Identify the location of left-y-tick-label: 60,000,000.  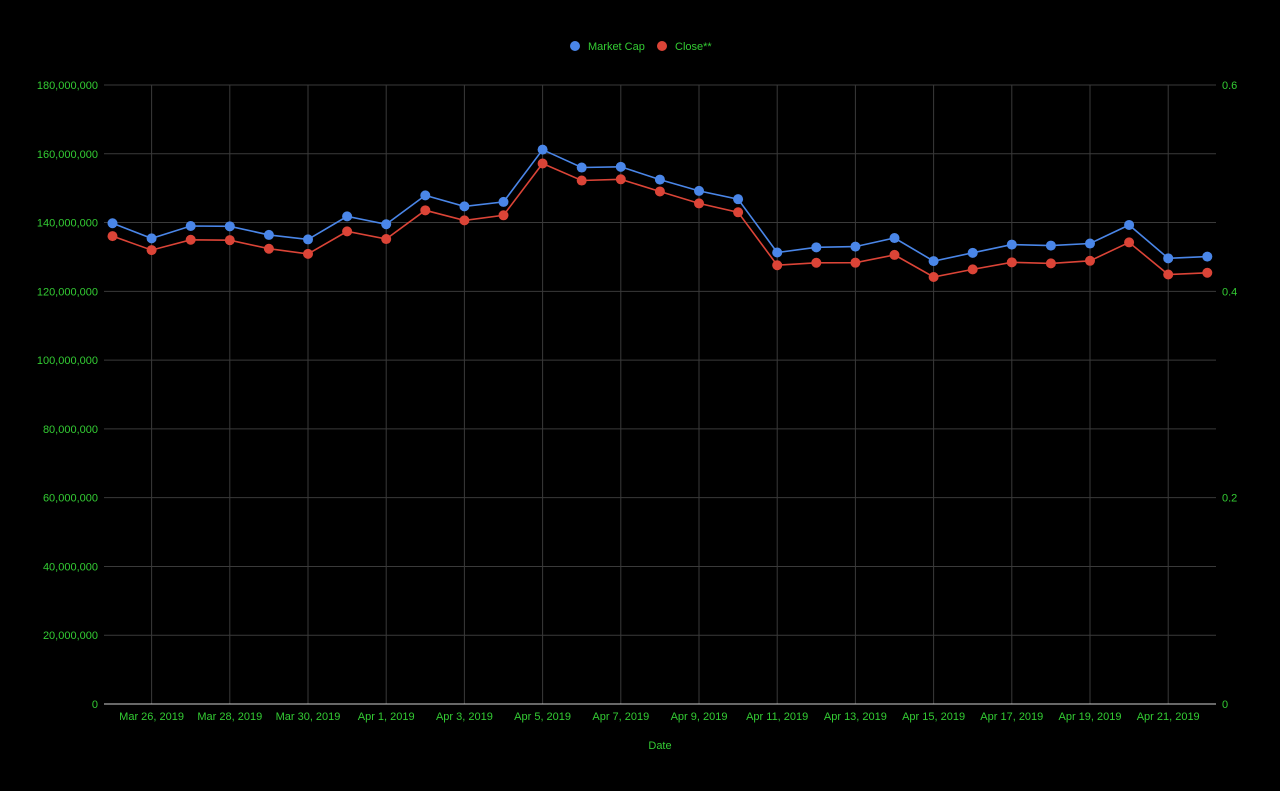
(70, 499).